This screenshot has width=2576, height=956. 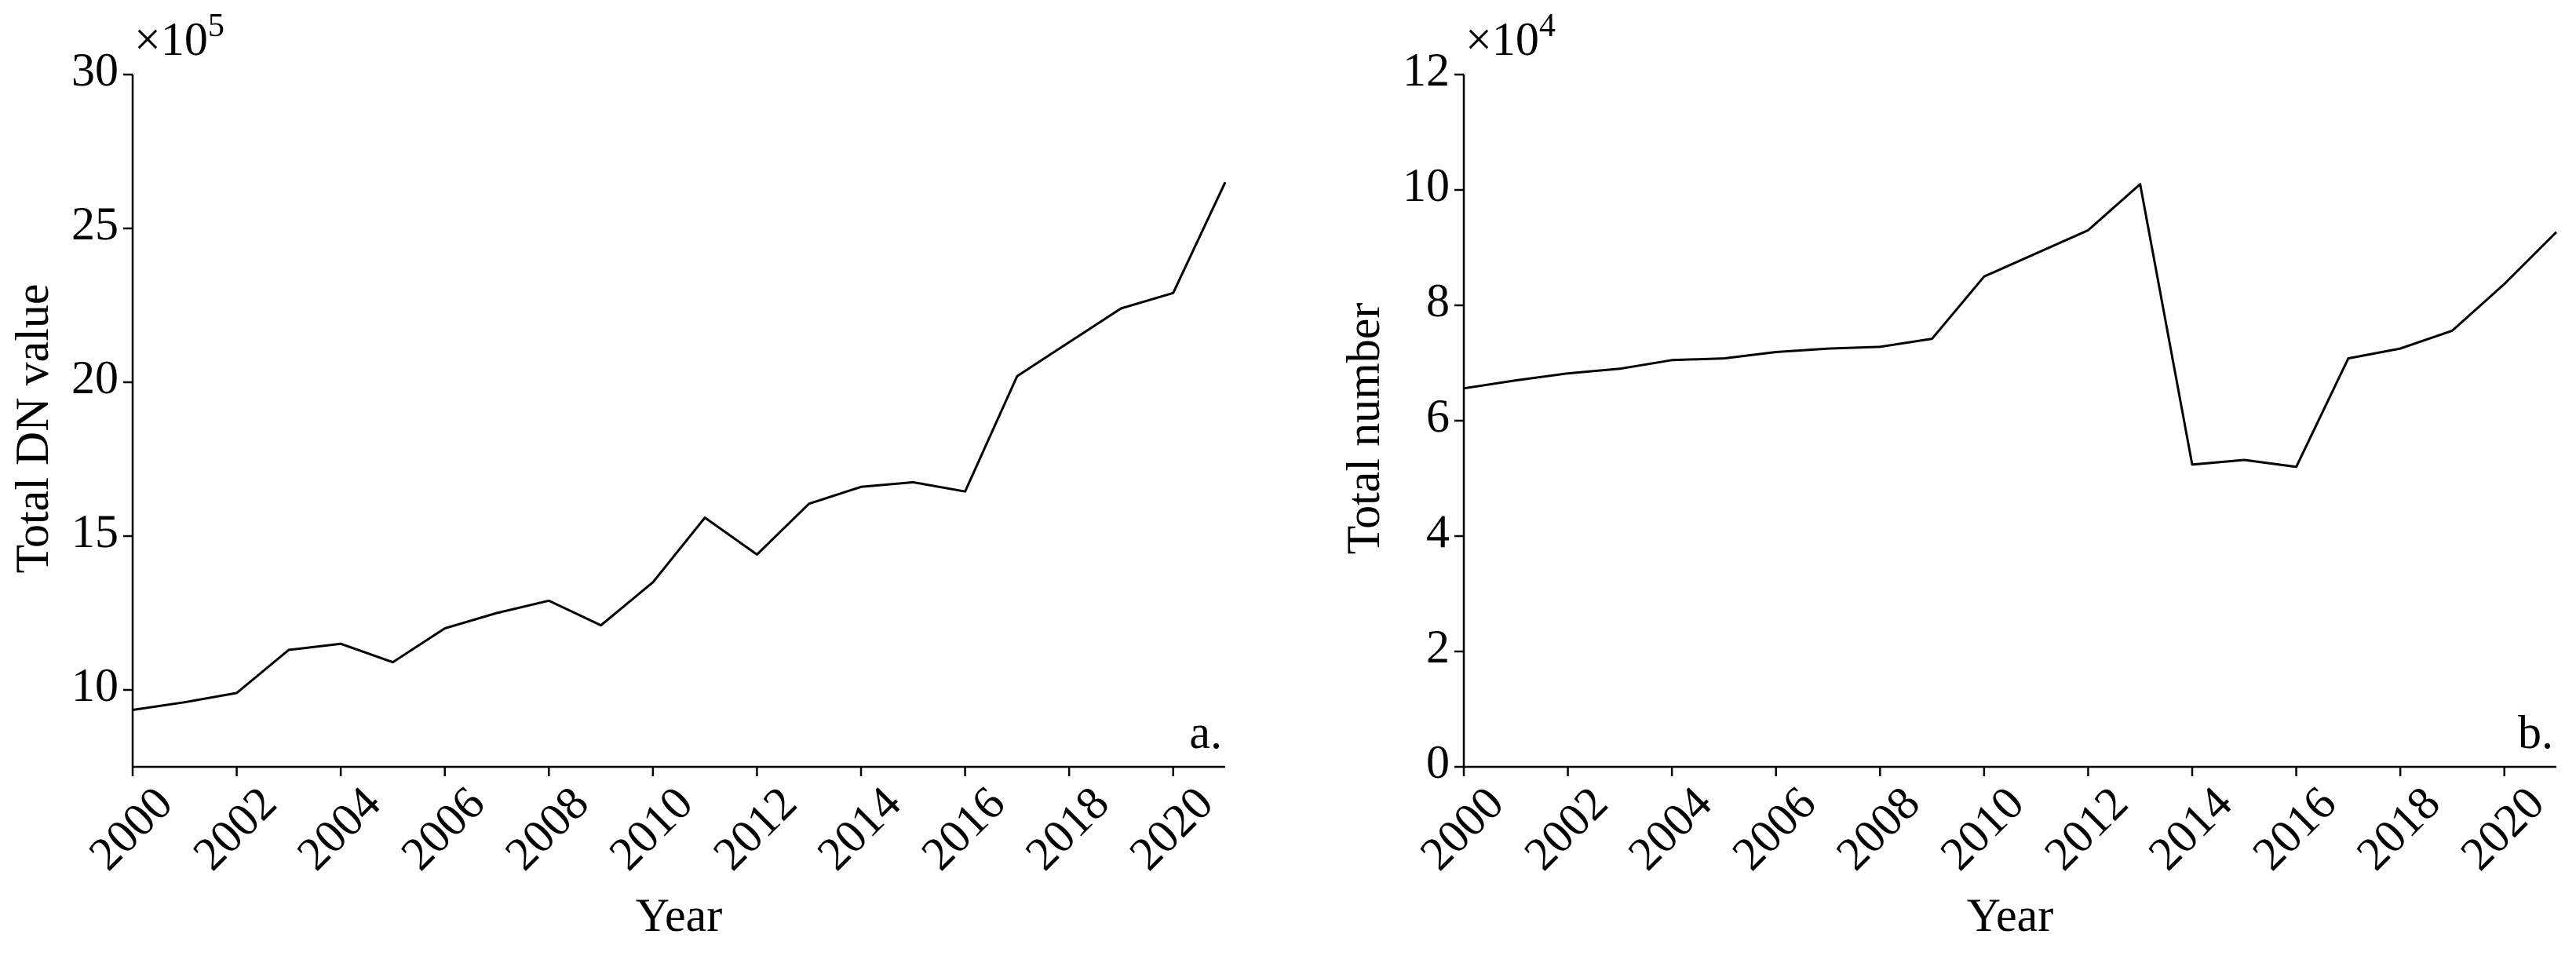 What do you see at coordinates (95, 531) in the screenshot?
I see `y-tick-label: 15` at bounding box center [95, 531].